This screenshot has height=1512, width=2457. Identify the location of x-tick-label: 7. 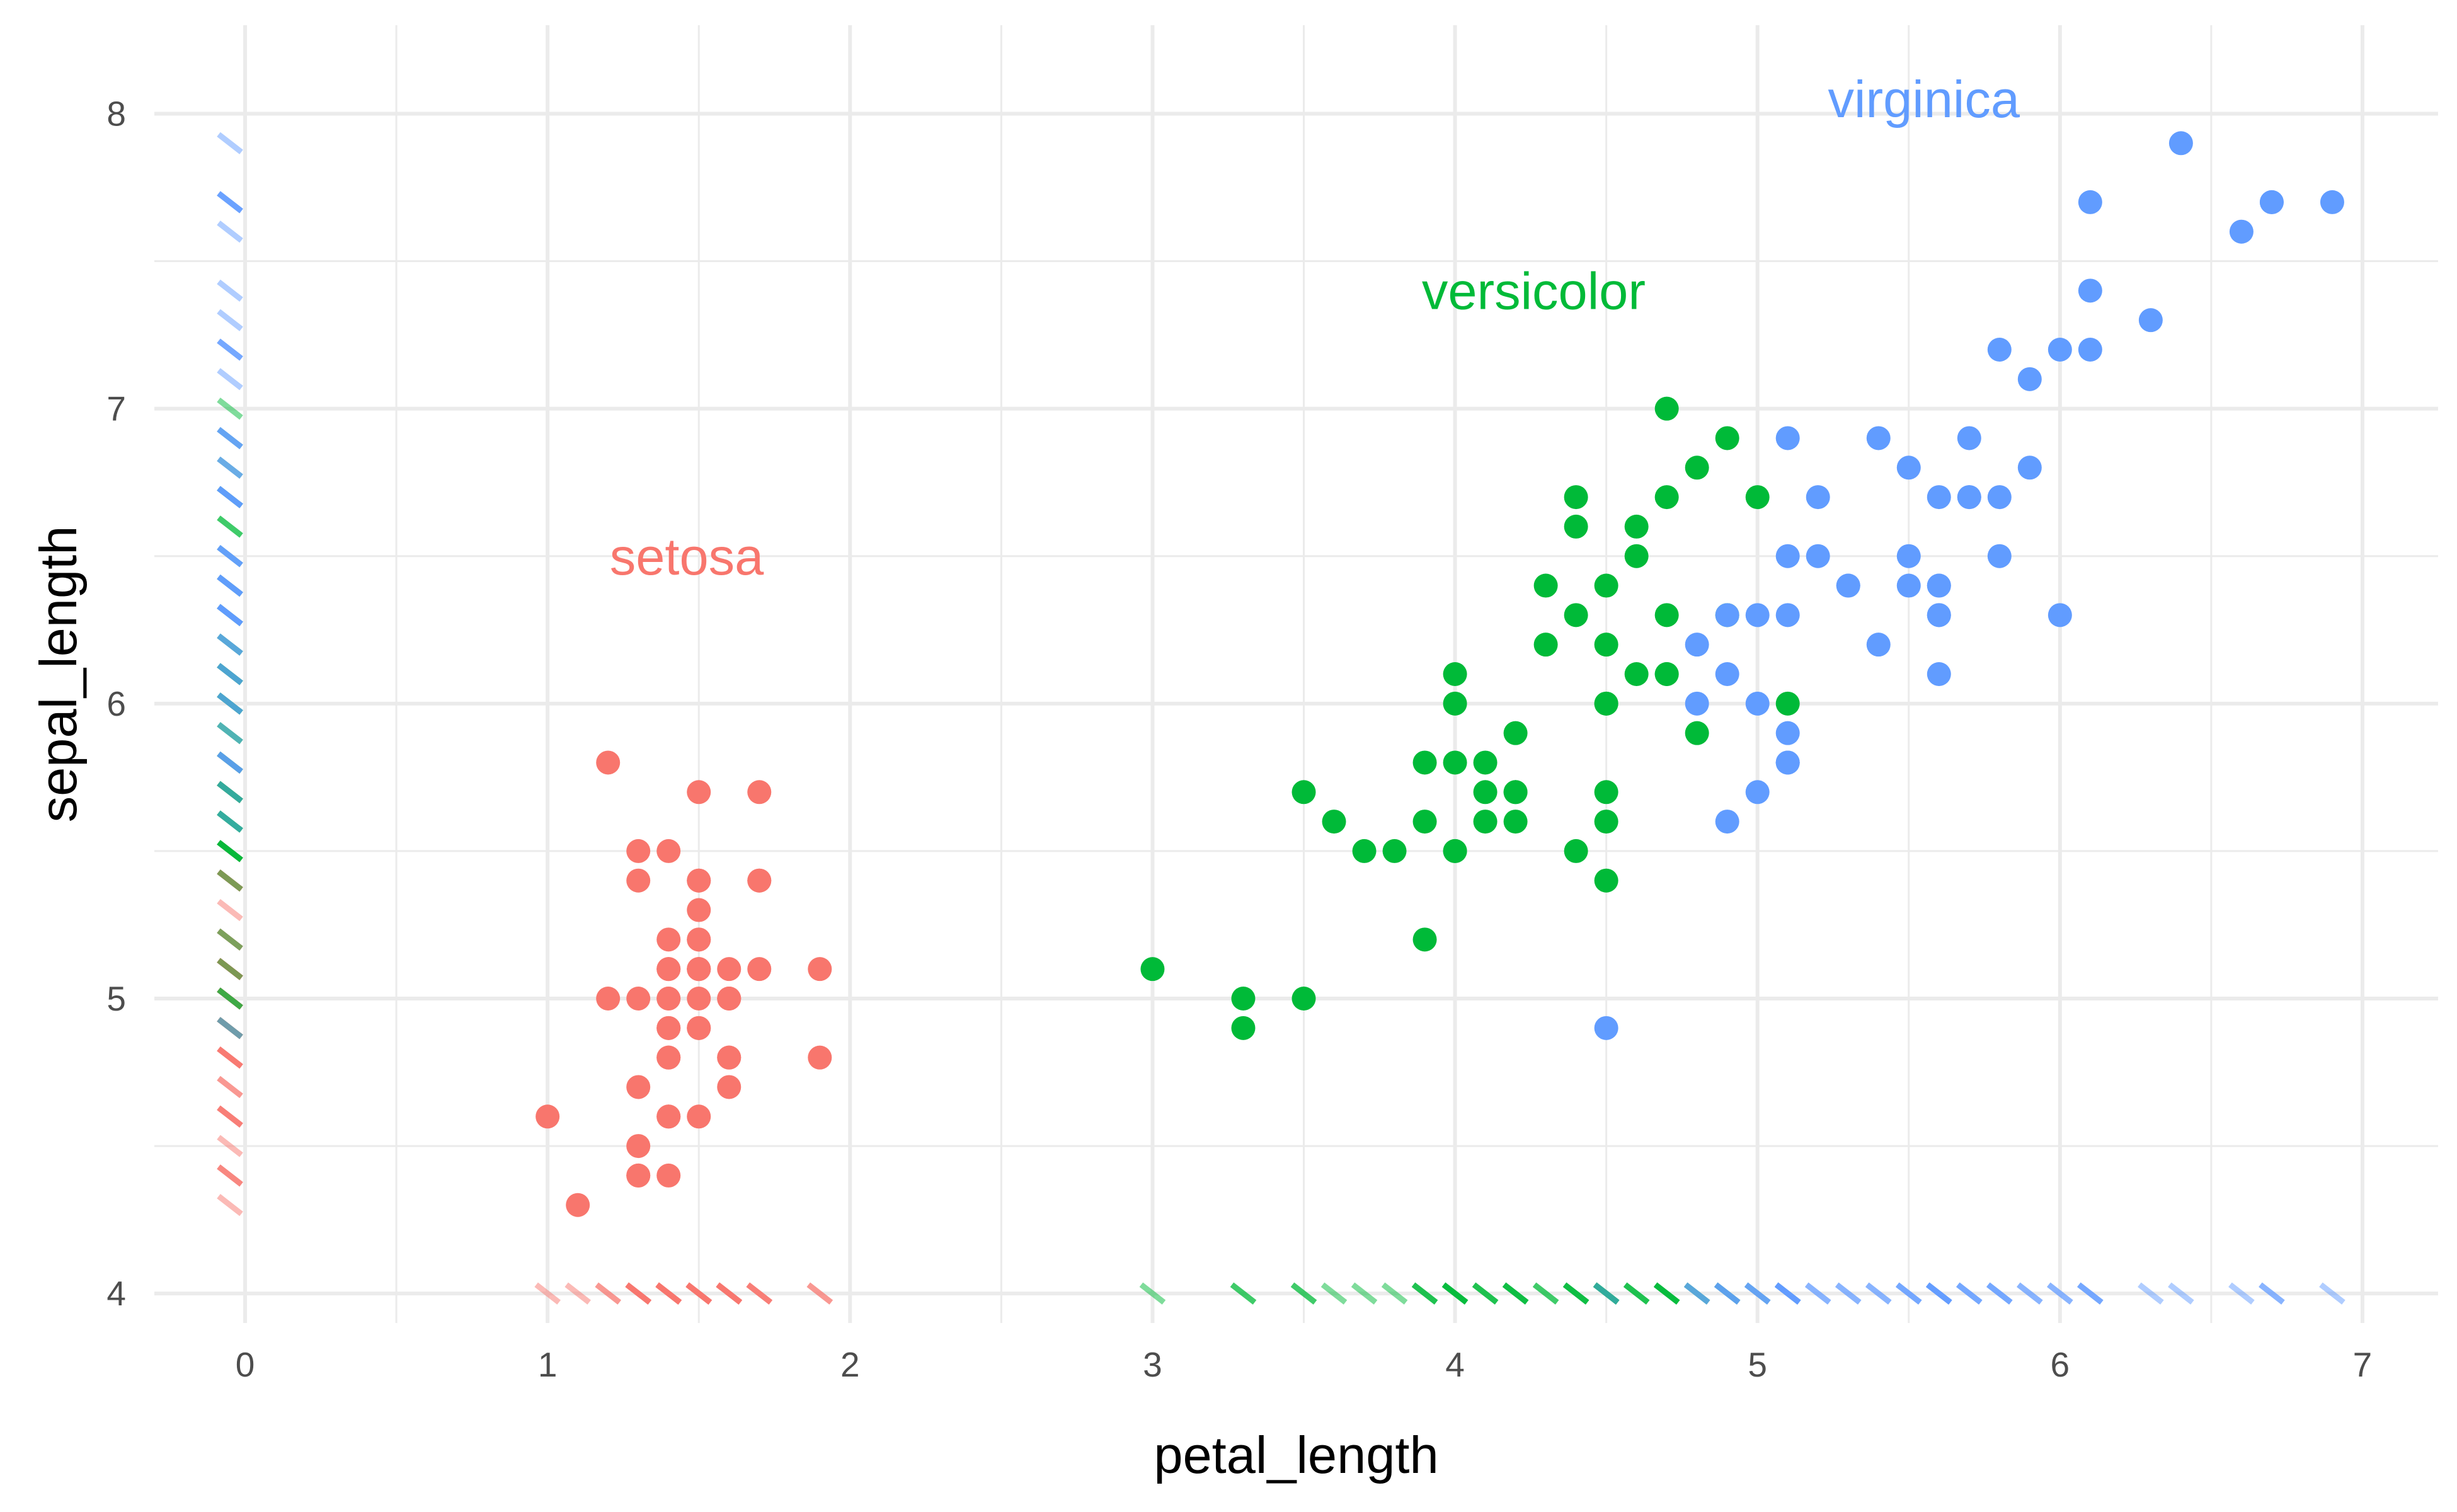
(2363, 1364).